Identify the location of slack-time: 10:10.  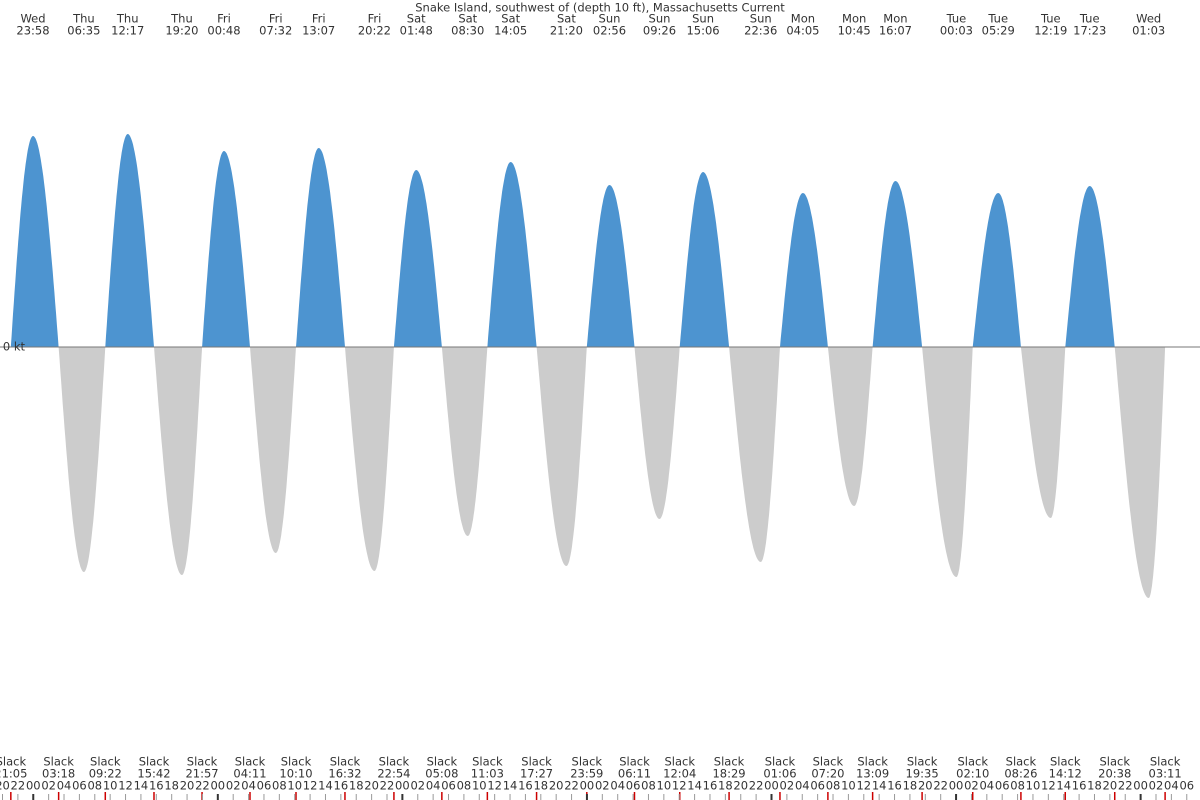
(295, 774).